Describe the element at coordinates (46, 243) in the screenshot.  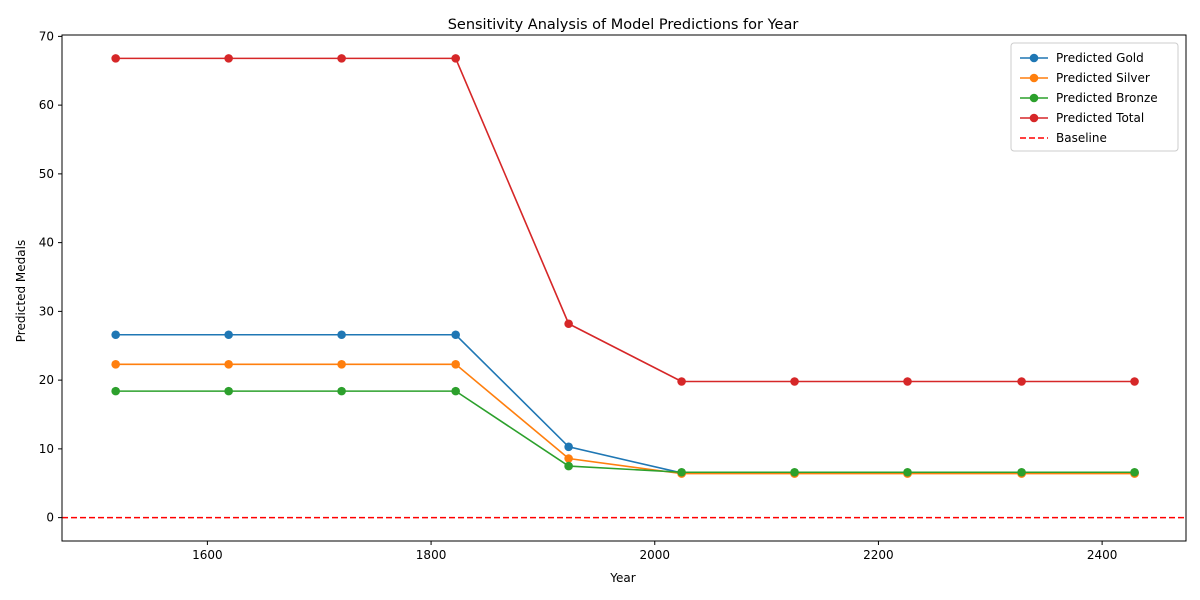
I see `y-tick-label: 40` at that location.